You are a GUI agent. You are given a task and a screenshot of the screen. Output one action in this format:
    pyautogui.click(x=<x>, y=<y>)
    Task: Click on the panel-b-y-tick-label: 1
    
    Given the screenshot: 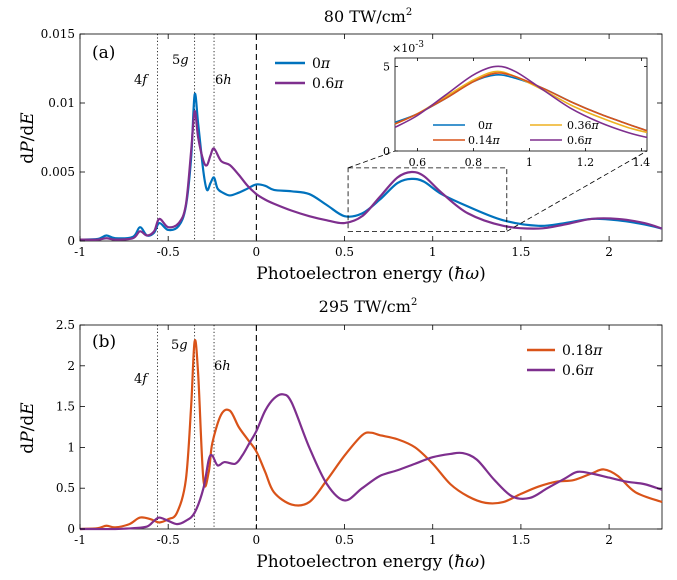 What is the action you would take?
    pyautogui.click(x=71, y=447)
    